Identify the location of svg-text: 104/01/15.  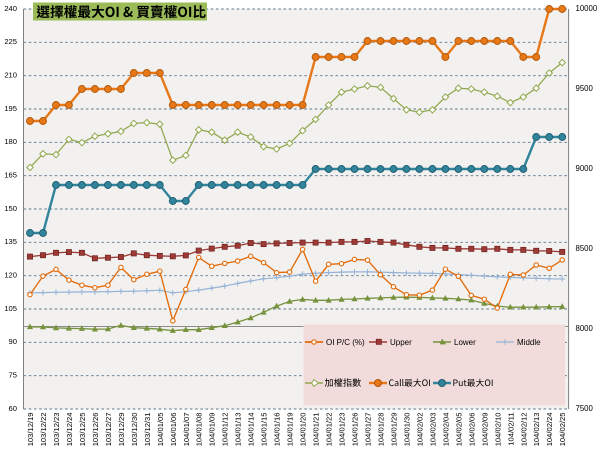
(264, 430).